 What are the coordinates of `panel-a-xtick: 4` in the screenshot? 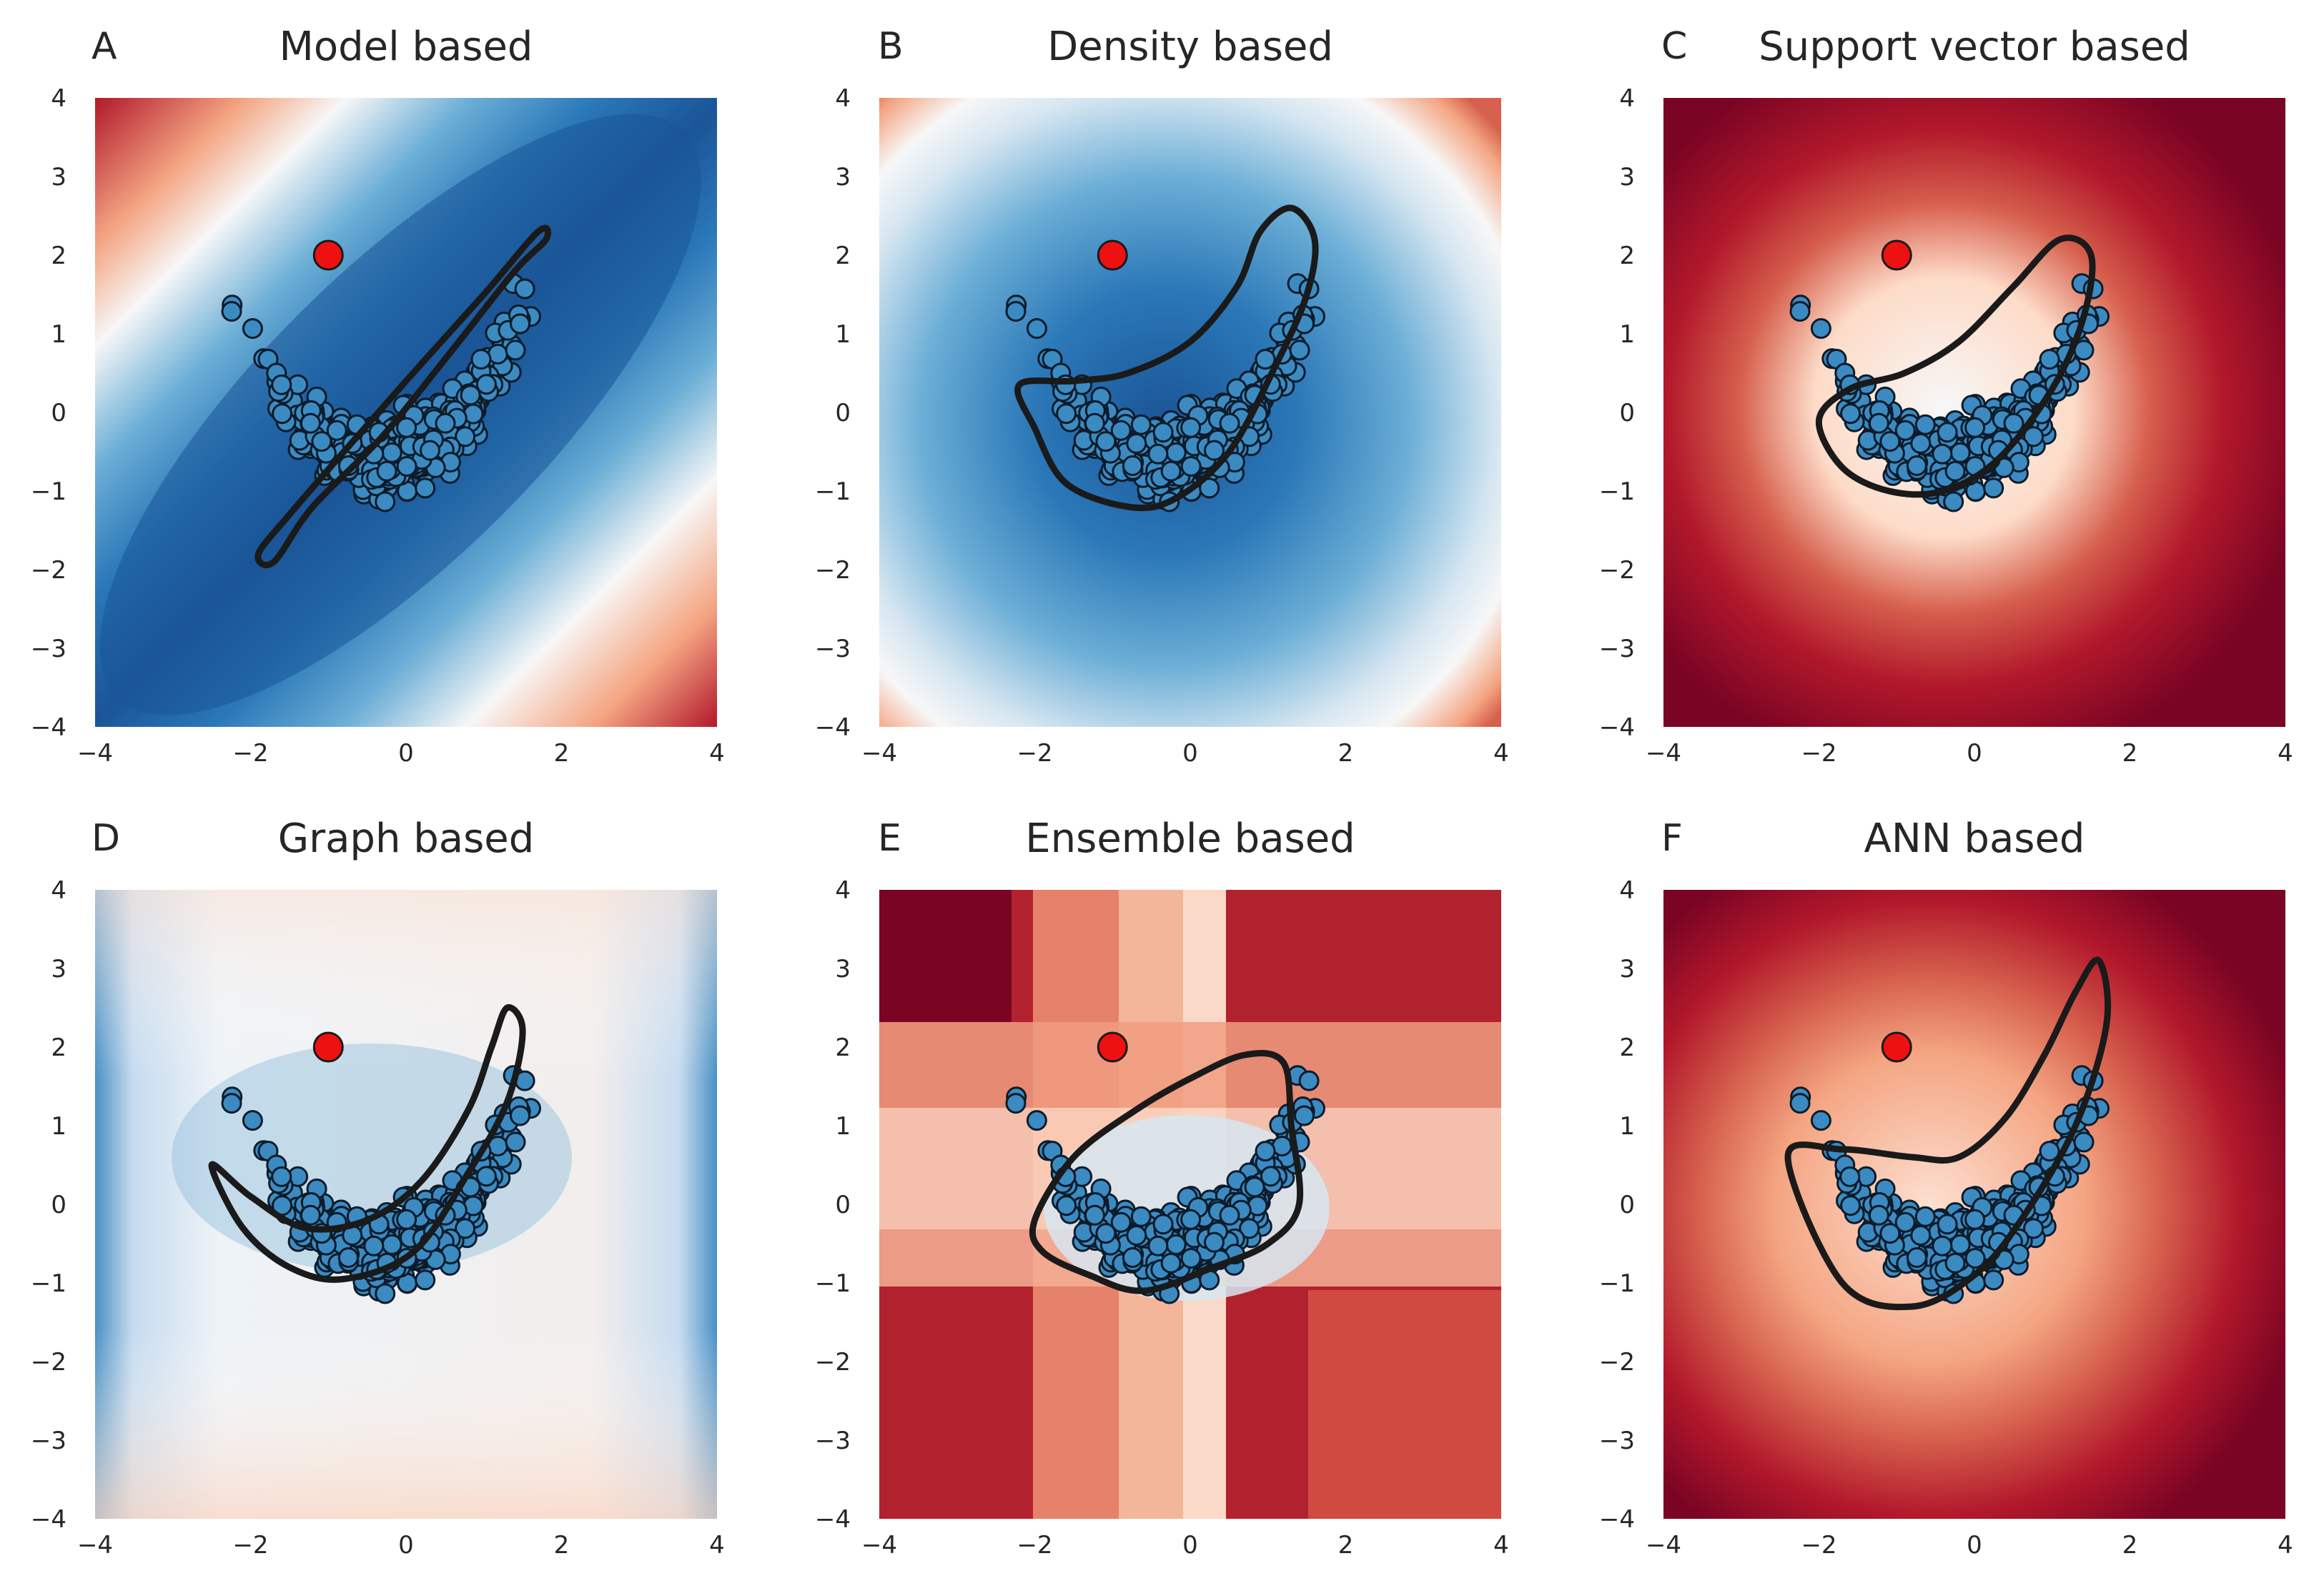 It's located at (717, 753).